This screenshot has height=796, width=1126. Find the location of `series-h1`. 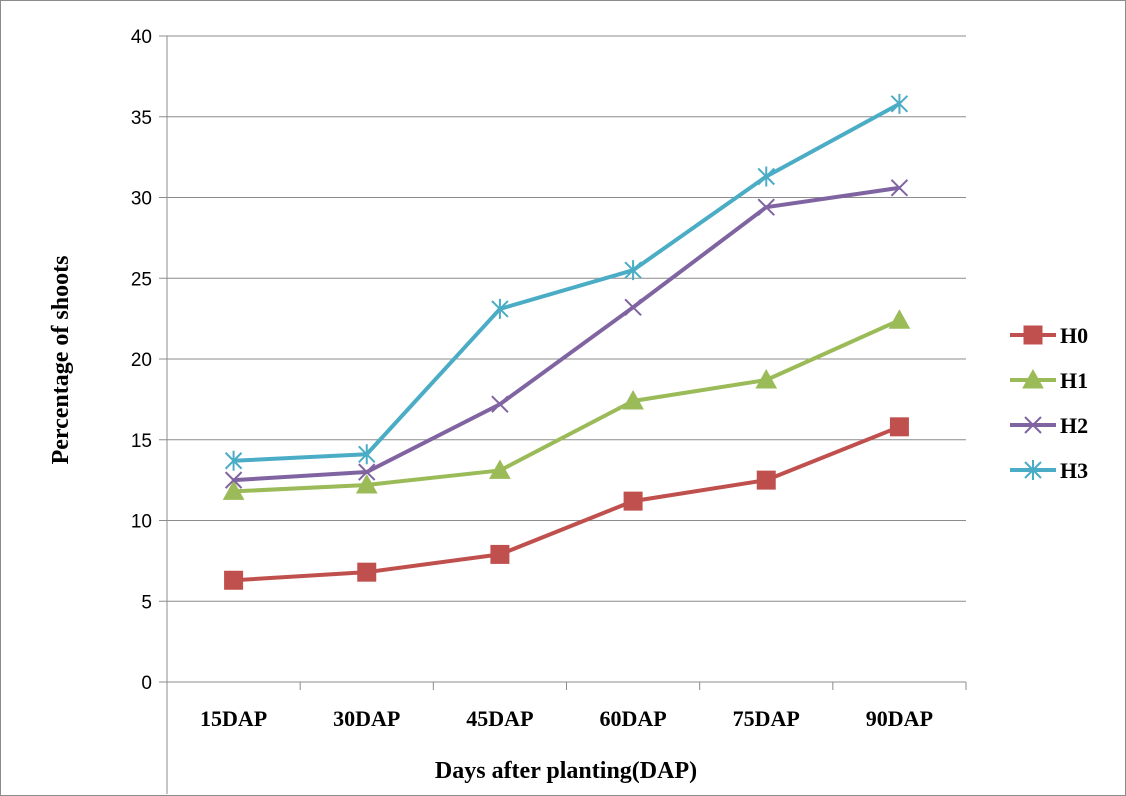

series-h1 is located at coordinates (566, 404).